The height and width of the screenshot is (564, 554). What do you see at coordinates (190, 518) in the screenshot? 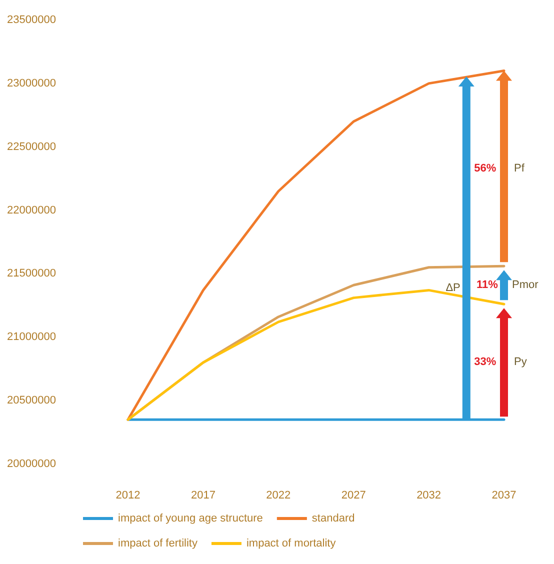
I see `legend-label: impact of young age structure` at bounding box center [190, 518].